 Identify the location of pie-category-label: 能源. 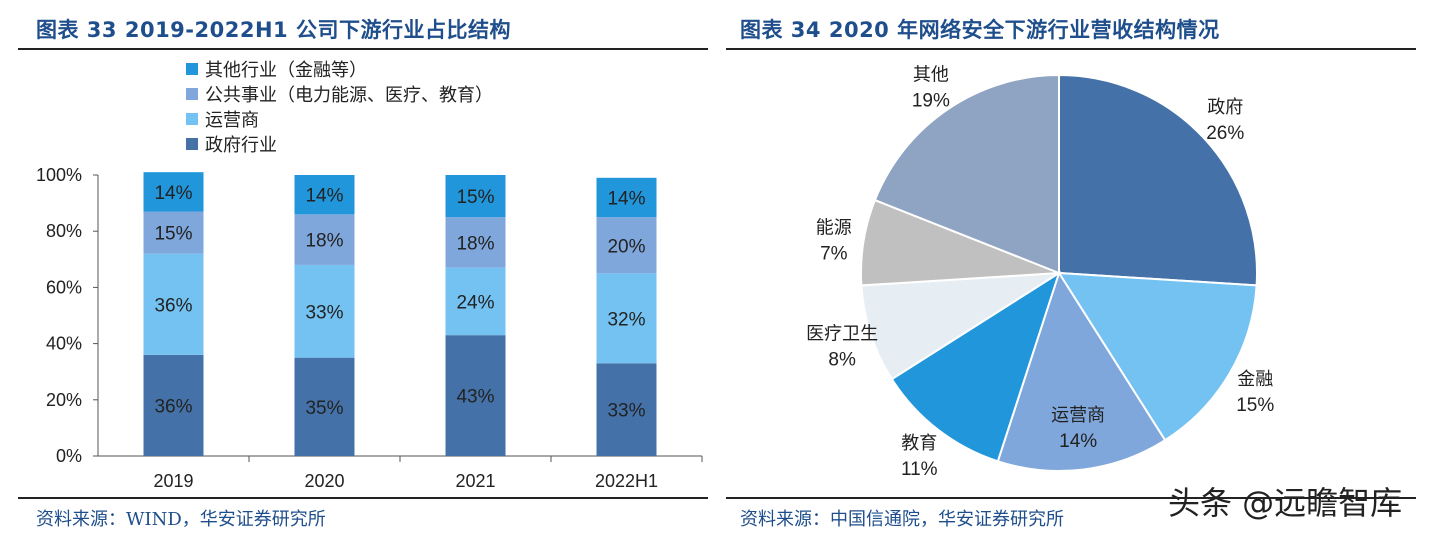
(834, 227).